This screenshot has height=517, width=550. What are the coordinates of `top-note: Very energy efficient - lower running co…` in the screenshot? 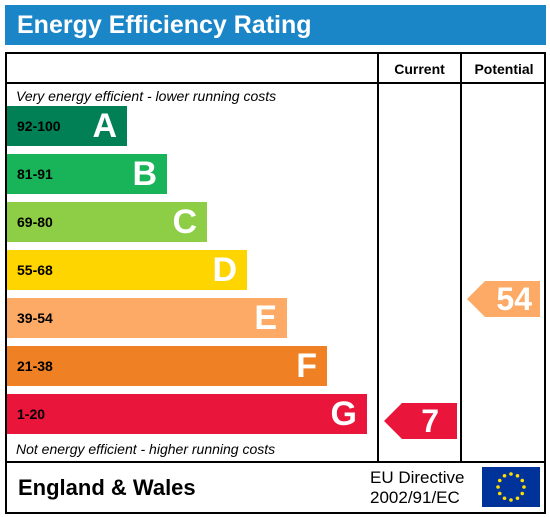 It's located at (146, 96).